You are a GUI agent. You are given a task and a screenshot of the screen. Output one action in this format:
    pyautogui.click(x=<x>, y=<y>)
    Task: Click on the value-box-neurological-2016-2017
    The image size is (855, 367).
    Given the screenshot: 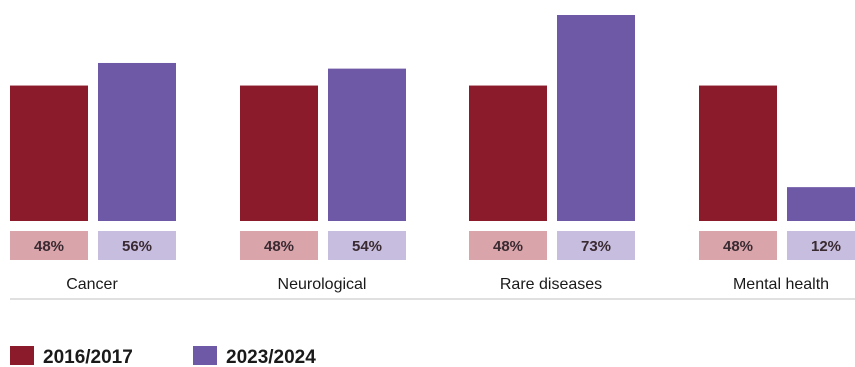 What is the action you would take?
    pyautogui.click(x=279, y=245)
    